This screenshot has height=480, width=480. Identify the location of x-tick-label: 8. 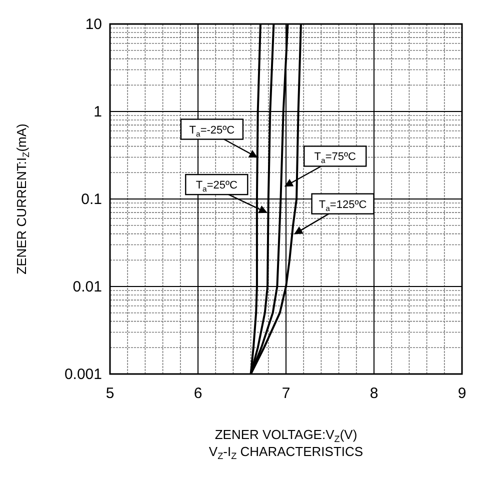
(374, 393).